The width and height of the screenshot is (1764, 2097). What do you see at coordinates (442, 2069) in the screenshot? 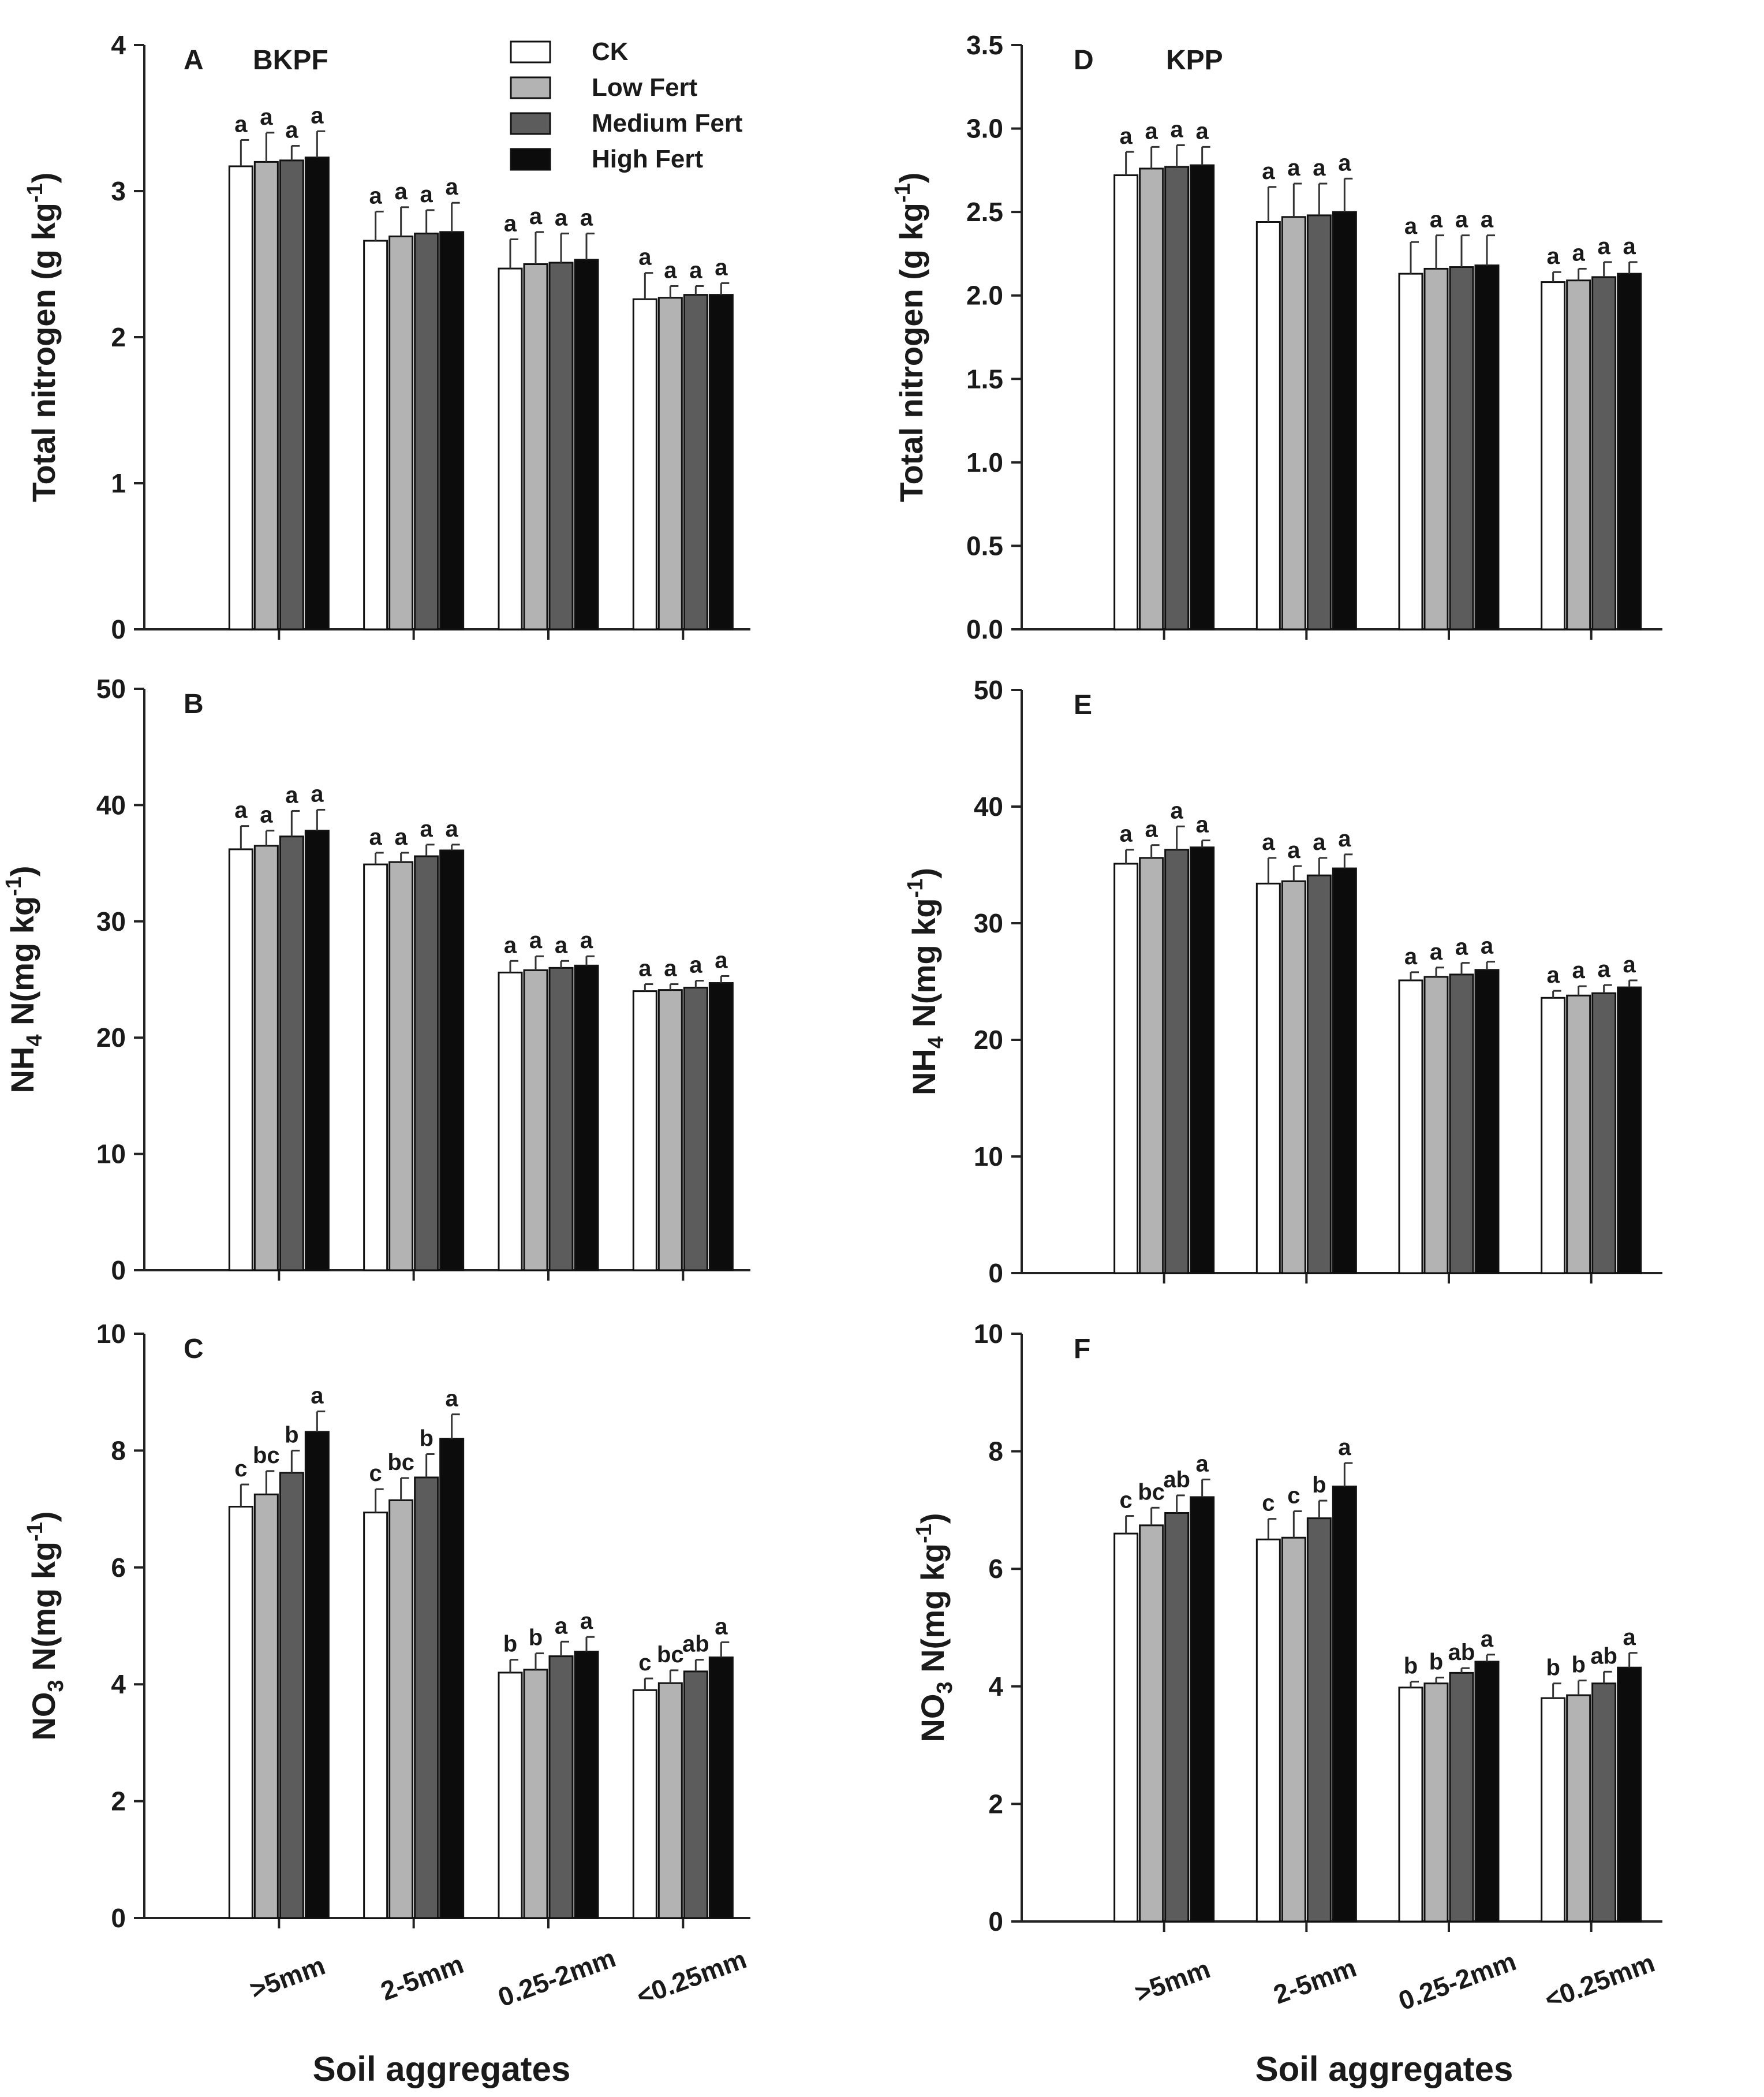
I see `x-axis-title-left: Soil aggregates` at bounding box center [442, 2069].